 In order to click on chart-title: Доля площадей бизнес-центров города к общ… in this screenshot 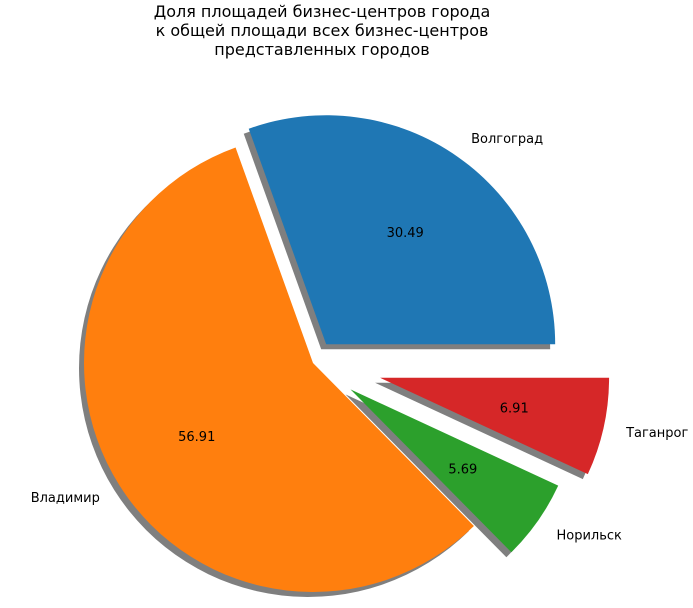, I will do `click(322, 30)`.